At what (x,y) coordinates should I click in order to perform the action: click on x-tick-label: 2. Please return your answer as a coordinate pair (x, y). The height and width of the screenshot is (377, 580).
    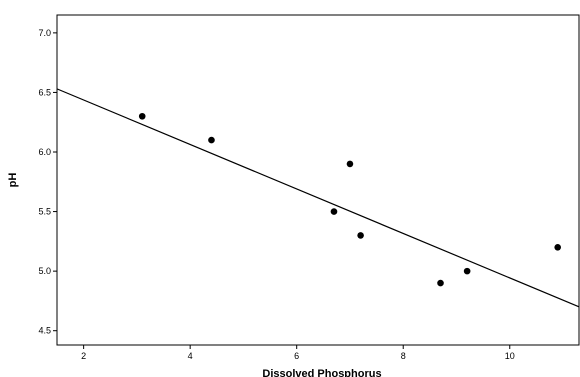
    Looking at the image, I should click on (83, 356).